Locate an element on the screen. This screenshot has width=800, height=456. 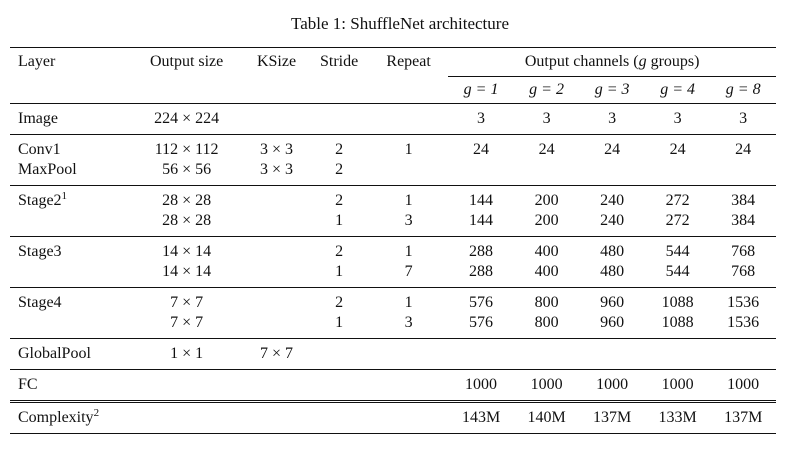
header-output-size: Output size is located at coordinates (186, 62).